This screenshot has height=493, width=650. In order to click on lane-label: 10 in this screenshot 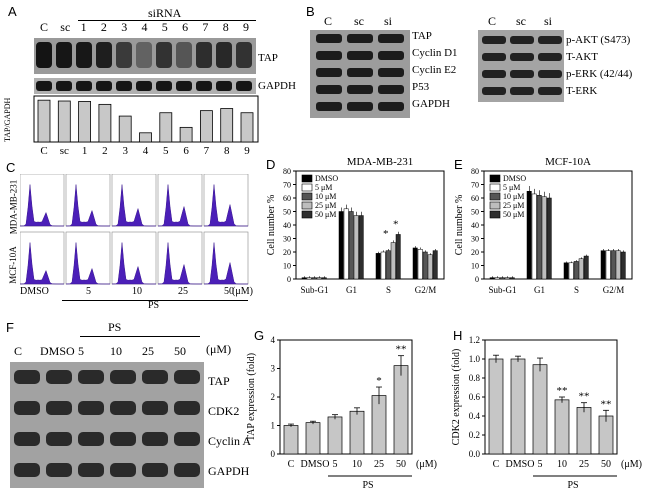, I will do `click(116, 351)`.